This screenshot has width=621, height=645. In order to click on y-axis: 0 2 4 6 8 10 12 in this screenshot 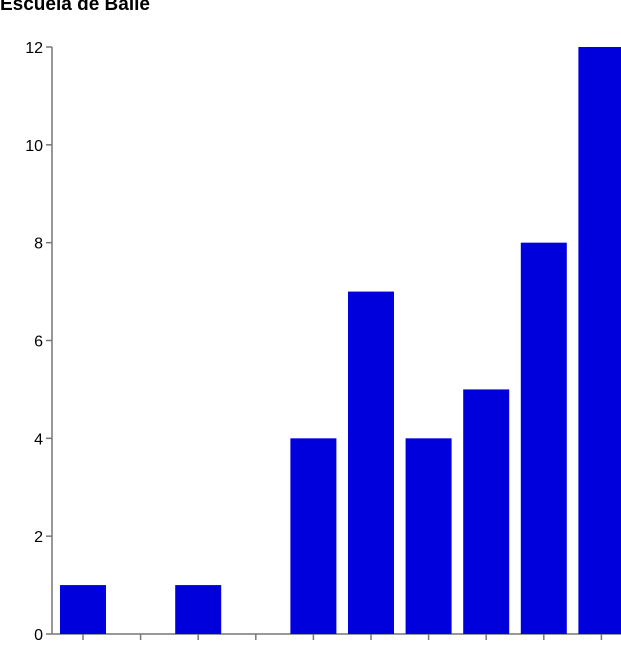, I will do `click(39, 342)`.